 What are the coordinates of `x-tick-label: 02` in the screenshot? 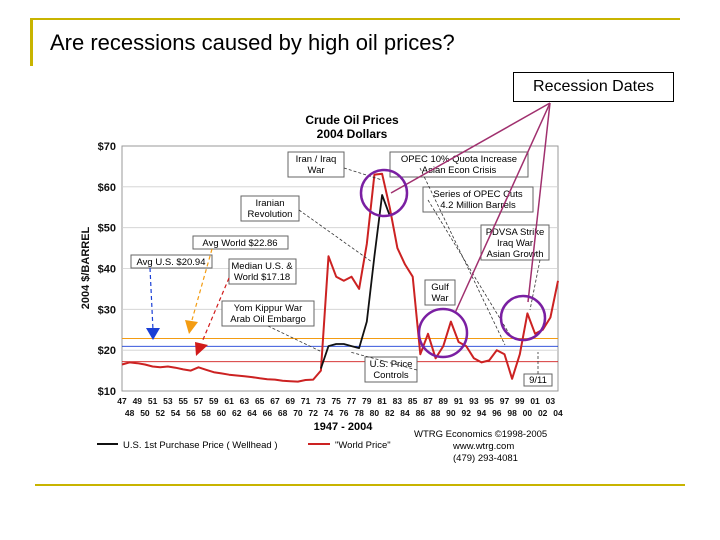 It's located at (543, 413).